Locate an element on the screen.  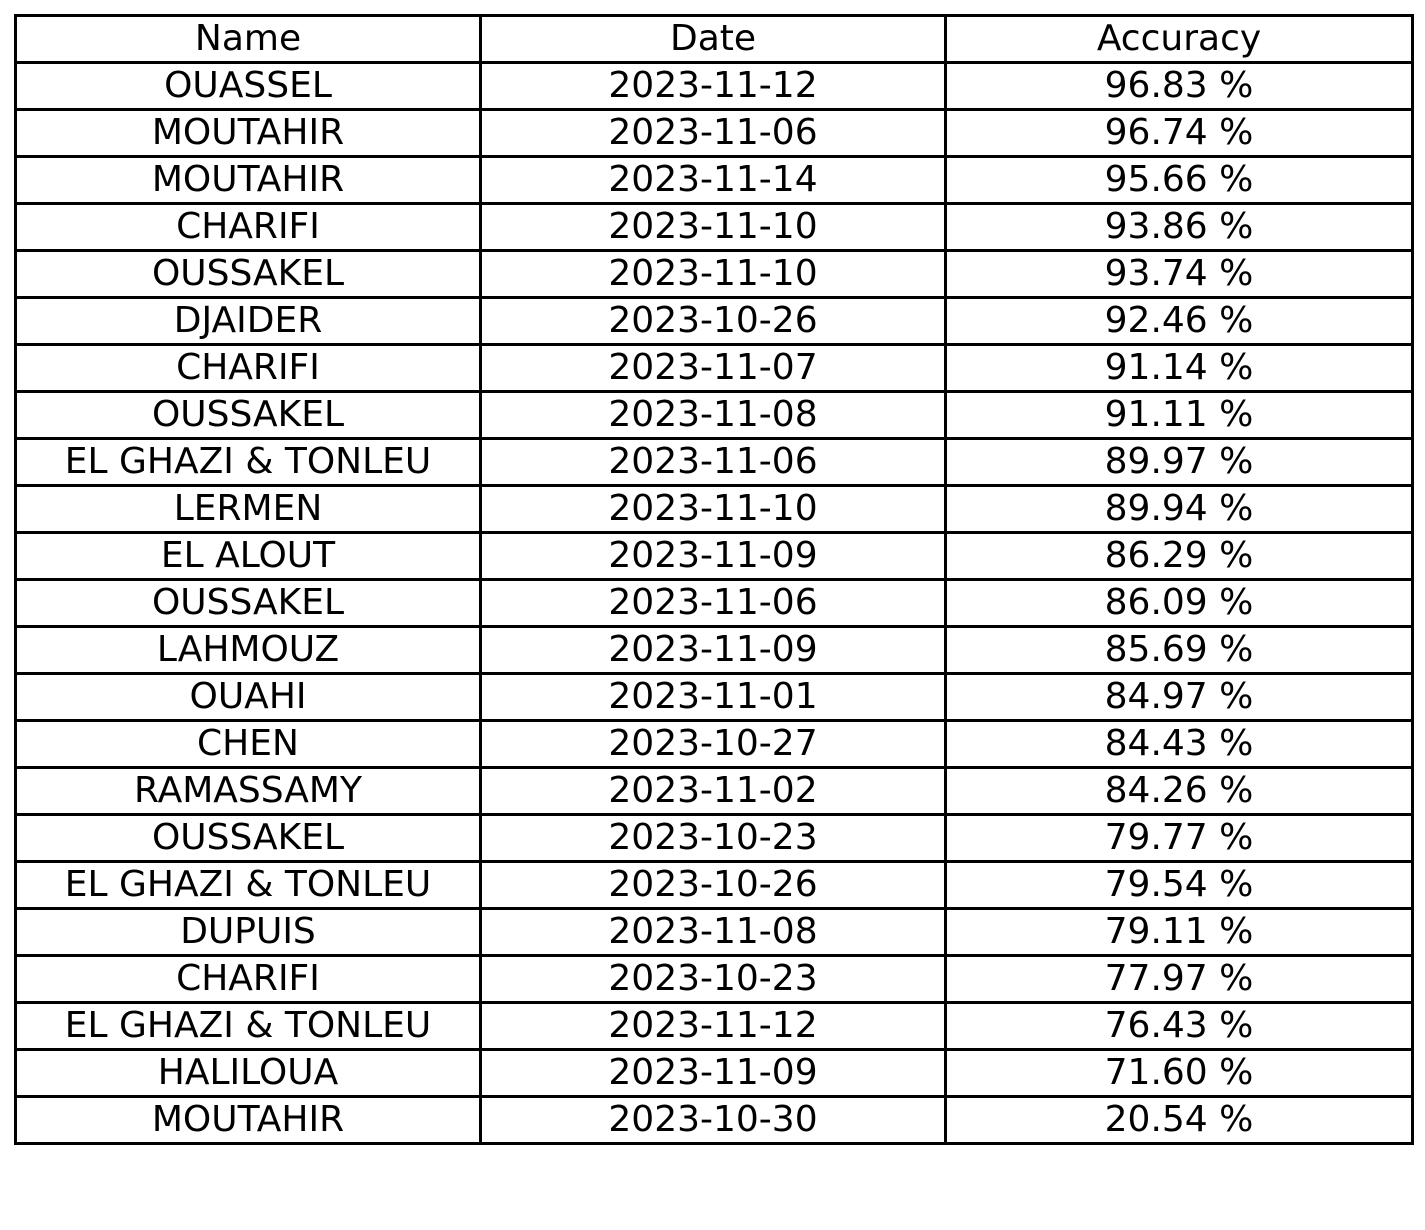
date-cell: 2023-10-27 is located at coordinates (713, 744).